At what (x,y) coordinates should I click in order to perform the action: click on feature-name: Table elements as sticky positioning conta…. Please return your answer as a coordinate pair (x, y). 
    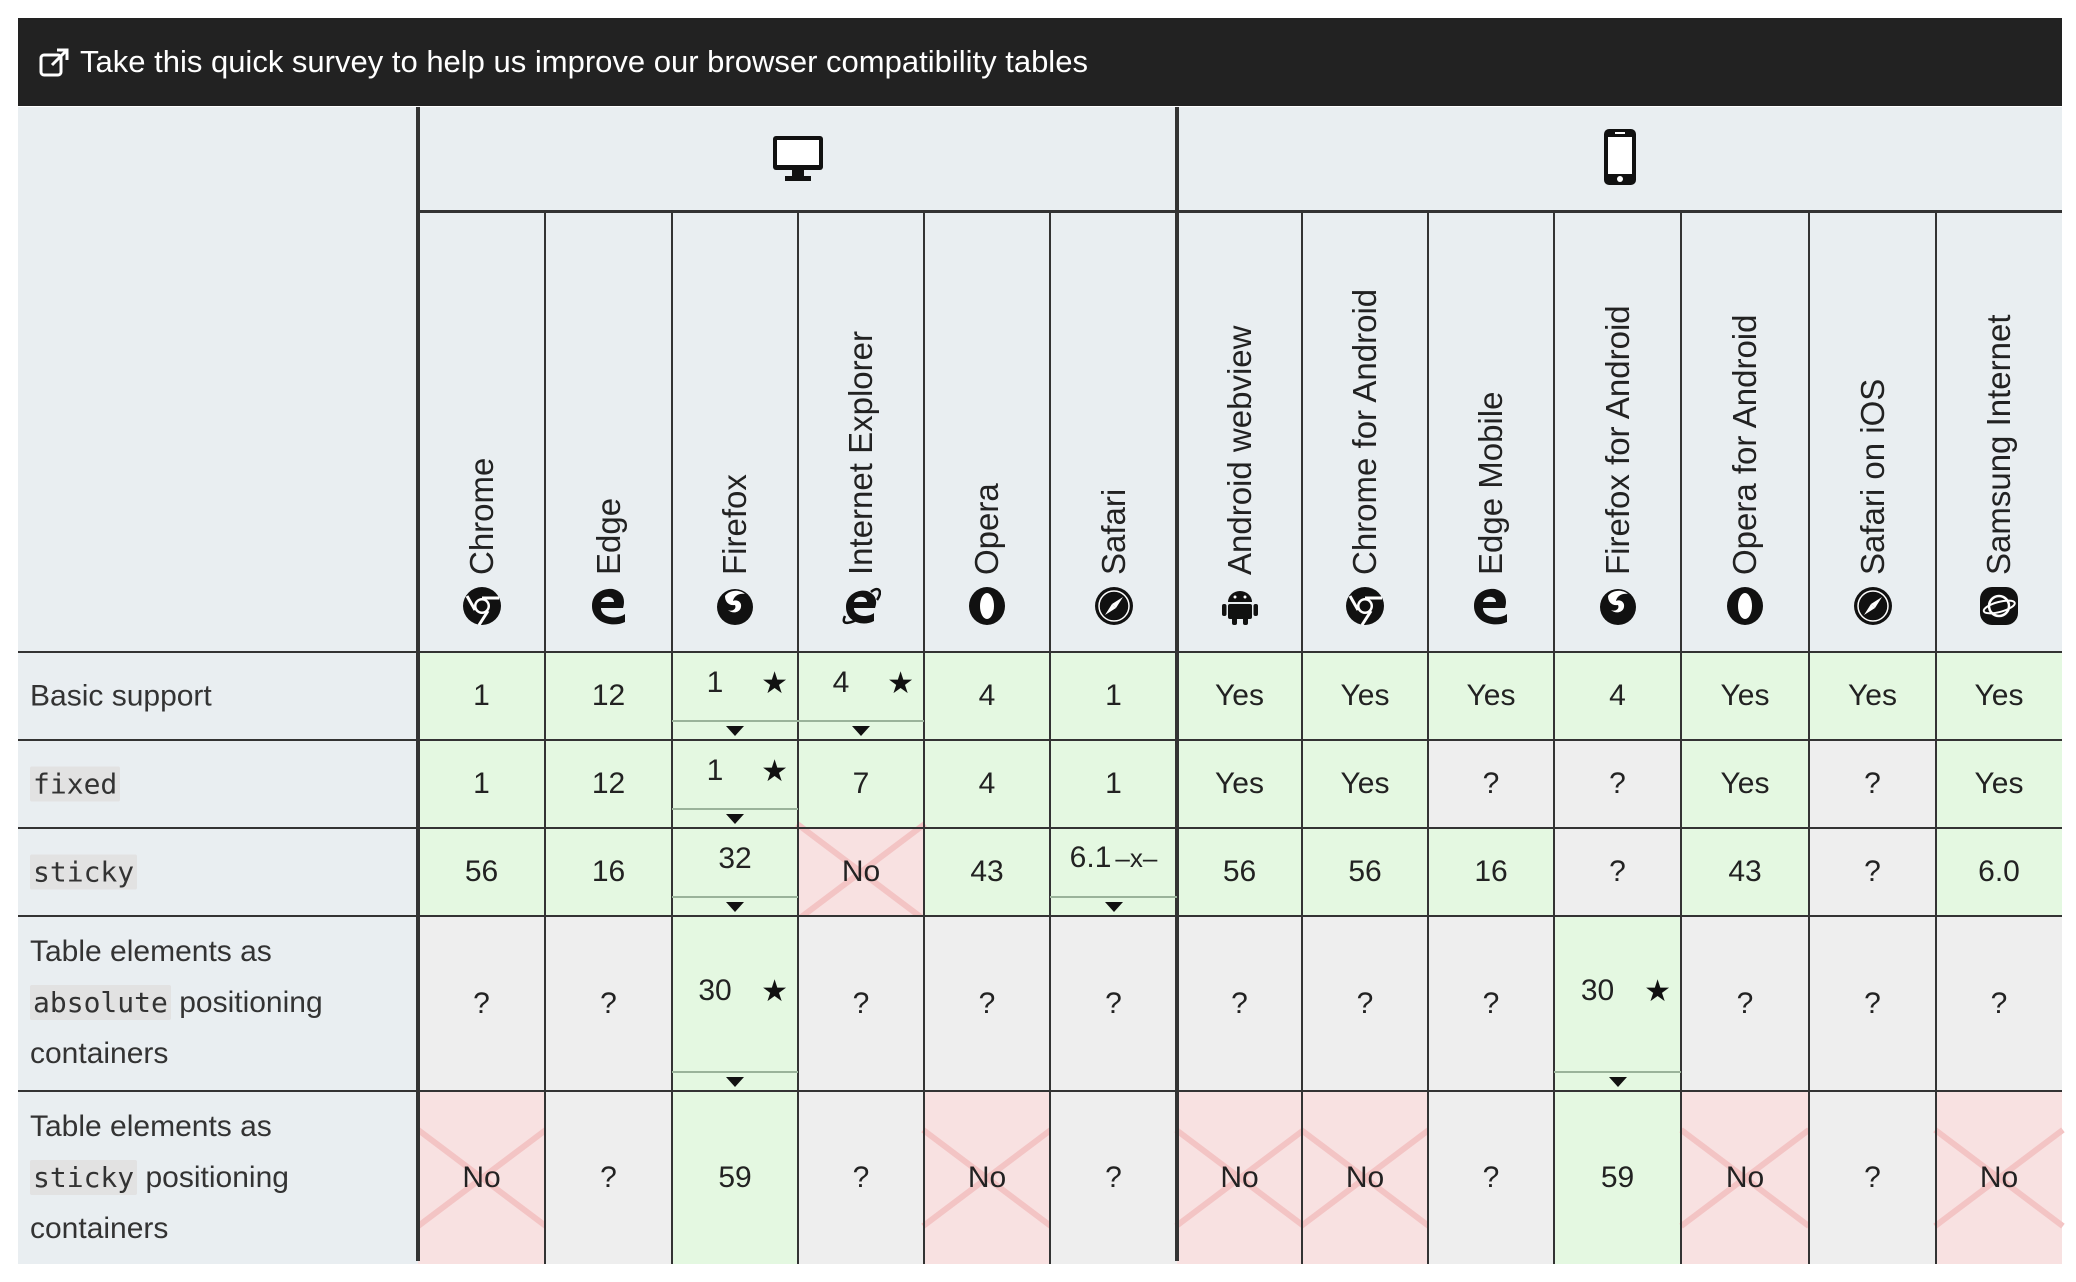
    Looking at the image, I should click on (159, 1177).